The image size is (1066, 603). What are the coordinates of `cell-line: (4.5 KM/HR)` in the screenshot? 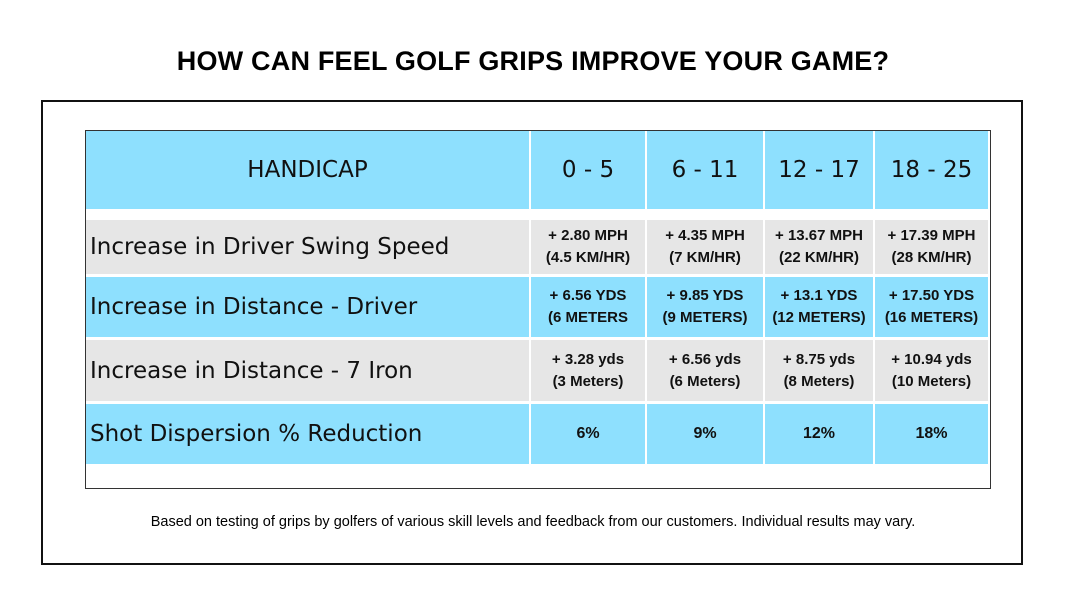 It's located at (588, 257).